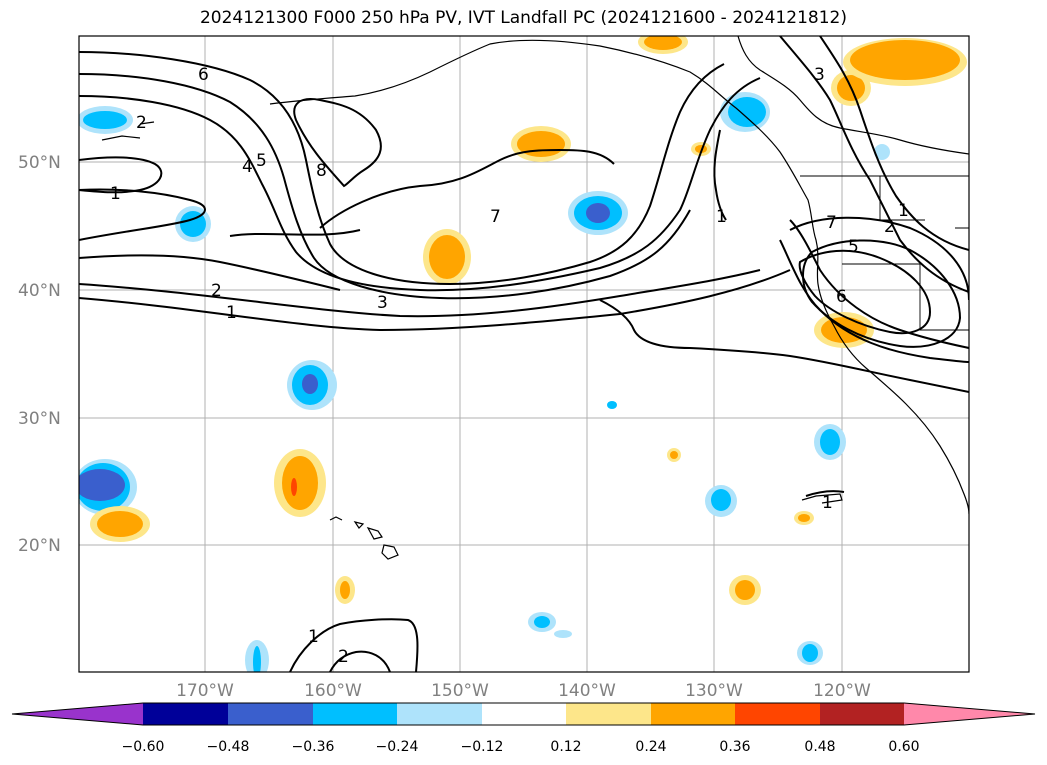  I want to click on latitude-labels: 50°N 40°N 30°N 20°N, so click(39, 354).